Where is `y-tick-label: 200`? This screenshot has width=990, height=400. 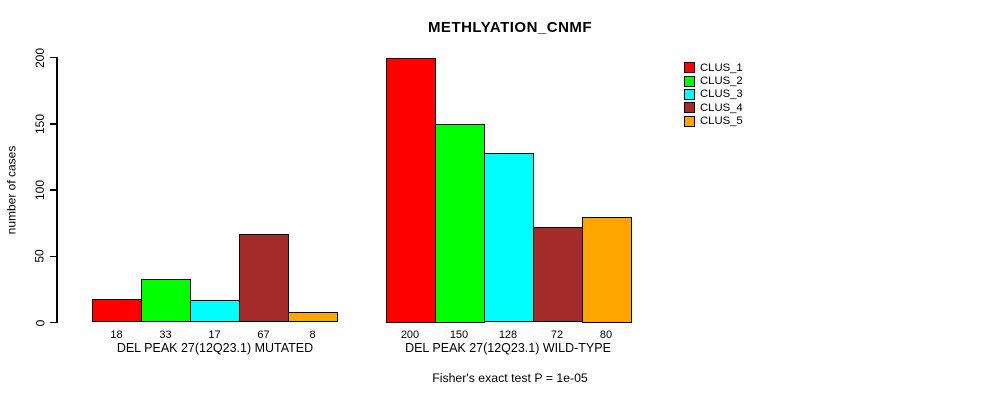
y-tick-label: 200 is located at coordinates (40, 58).